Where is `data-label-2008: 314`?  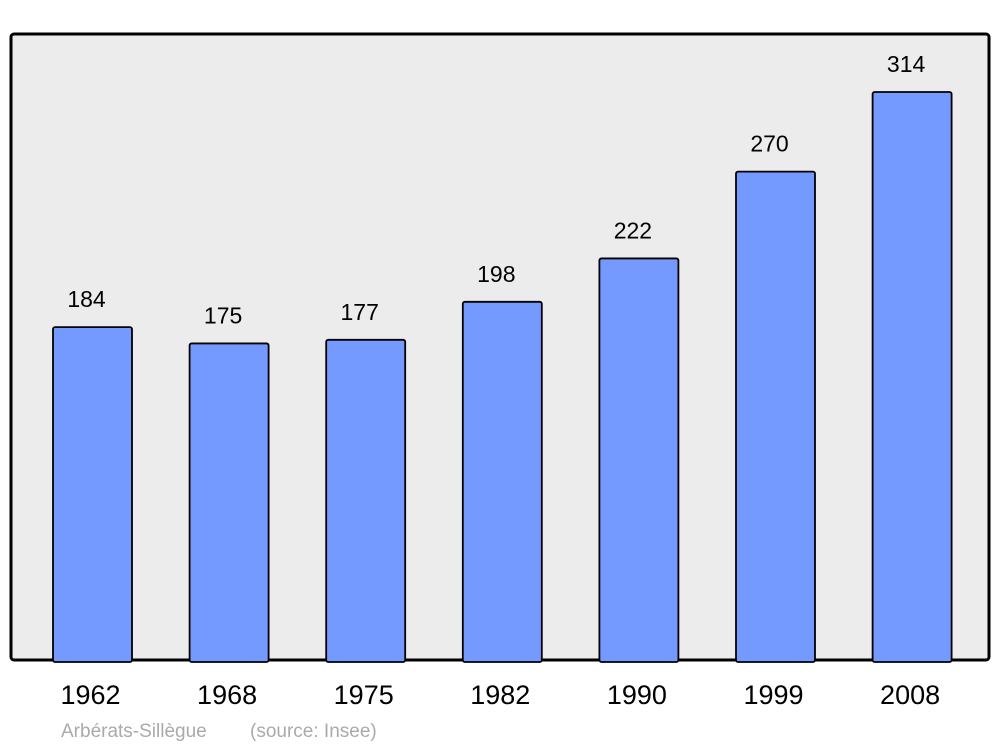
data-label-2008: 314 is located at coordinates (906, 64).